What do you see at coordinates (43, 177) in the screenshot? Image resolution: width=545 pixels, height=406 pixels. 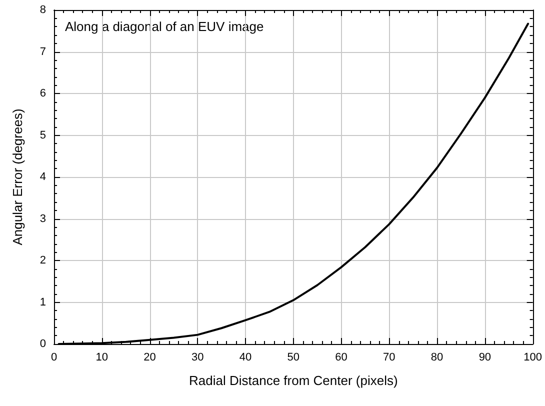 I see `y-tick-label: 4` at bounding box center [43, 177].